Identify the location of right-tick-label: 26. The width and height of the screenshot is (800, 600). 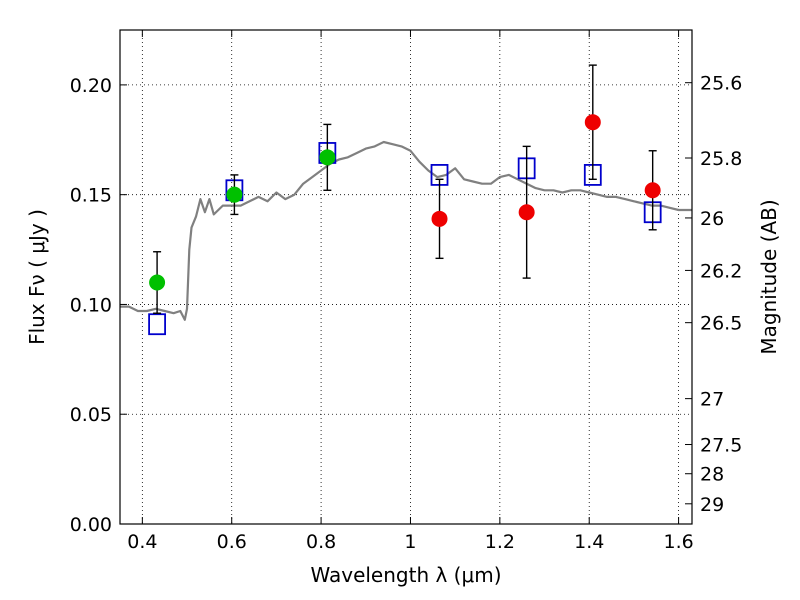
(712, 219).